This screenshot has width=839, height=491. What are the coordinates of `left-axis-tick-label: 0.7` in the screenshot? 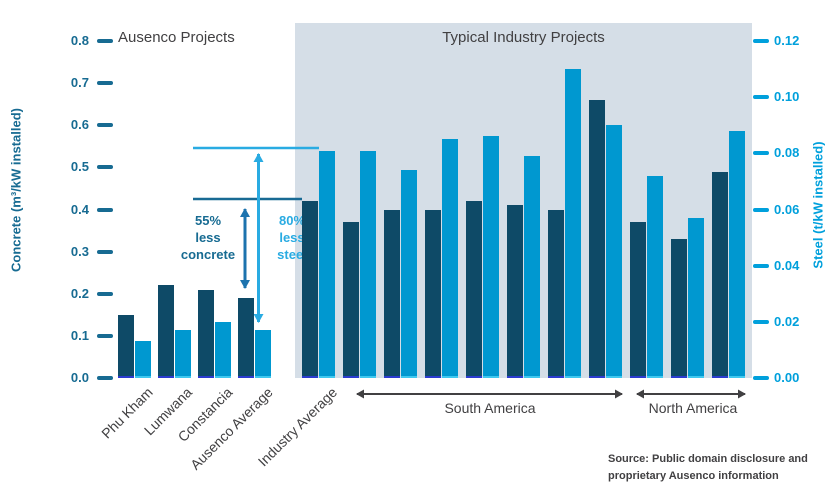 It's located at (79, 83).